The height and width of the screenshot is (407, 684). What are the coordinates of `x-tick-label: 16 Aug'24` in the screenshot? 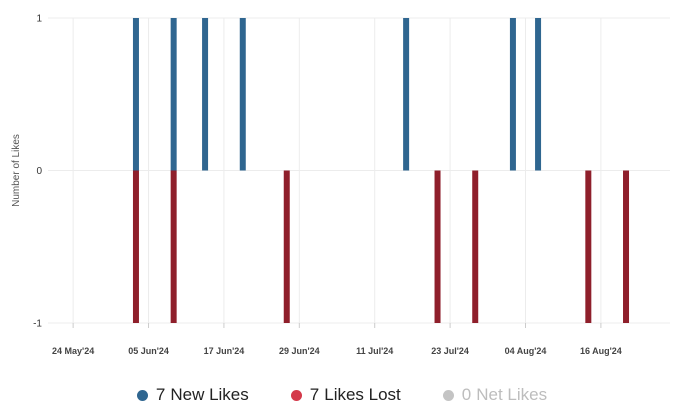 It's located at (601, 351).